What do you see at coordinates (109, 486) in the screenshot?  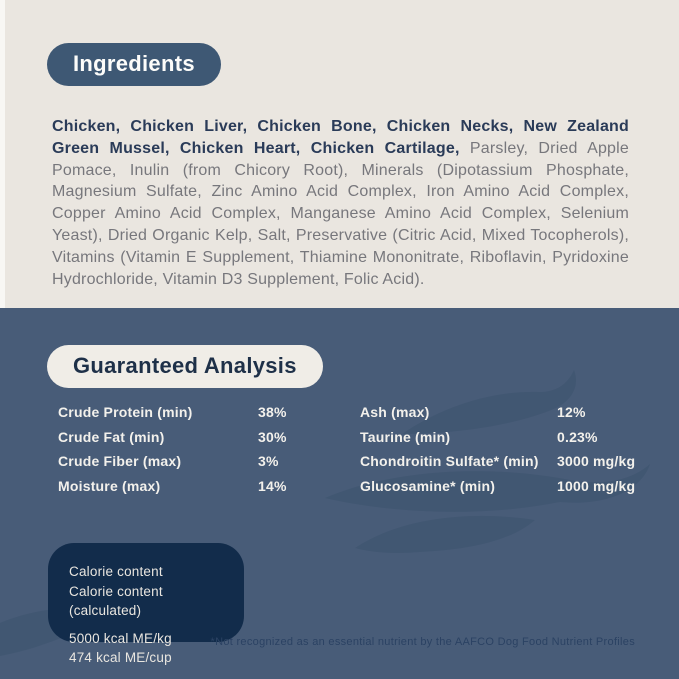 I see `nutrient-label: Moisture (max)` at bounding box center [109, 486].